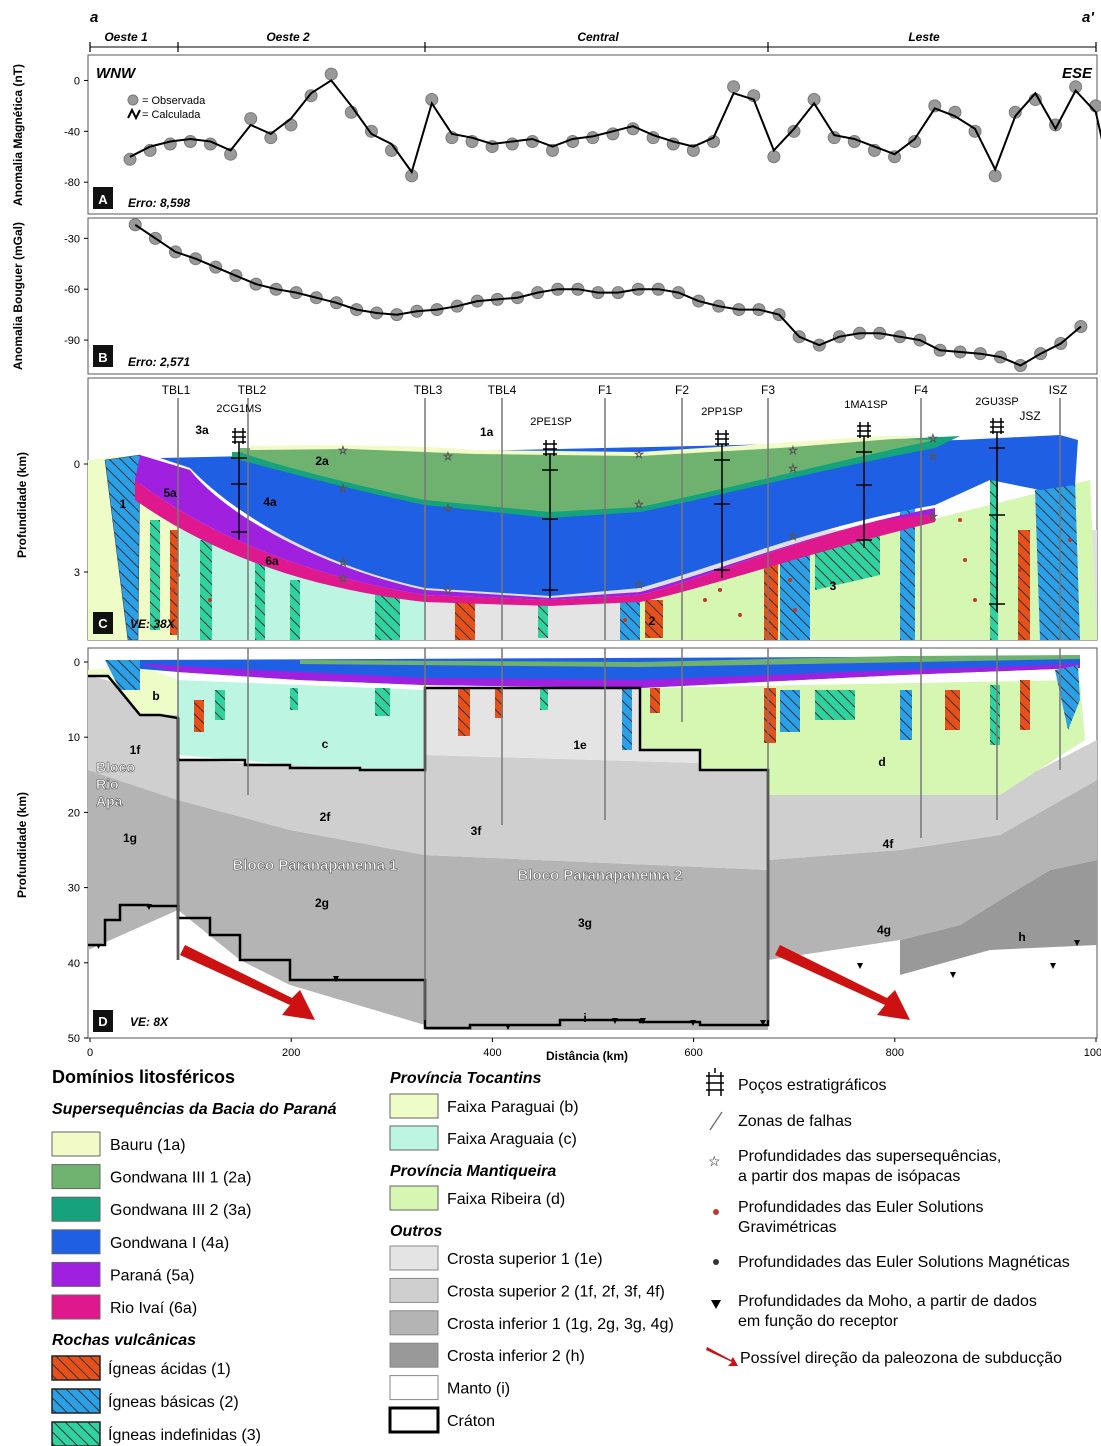  Describe the element at coordinates (74, 889) in the screenshot. I see `panel-d-ytick-label: 30` at that location.